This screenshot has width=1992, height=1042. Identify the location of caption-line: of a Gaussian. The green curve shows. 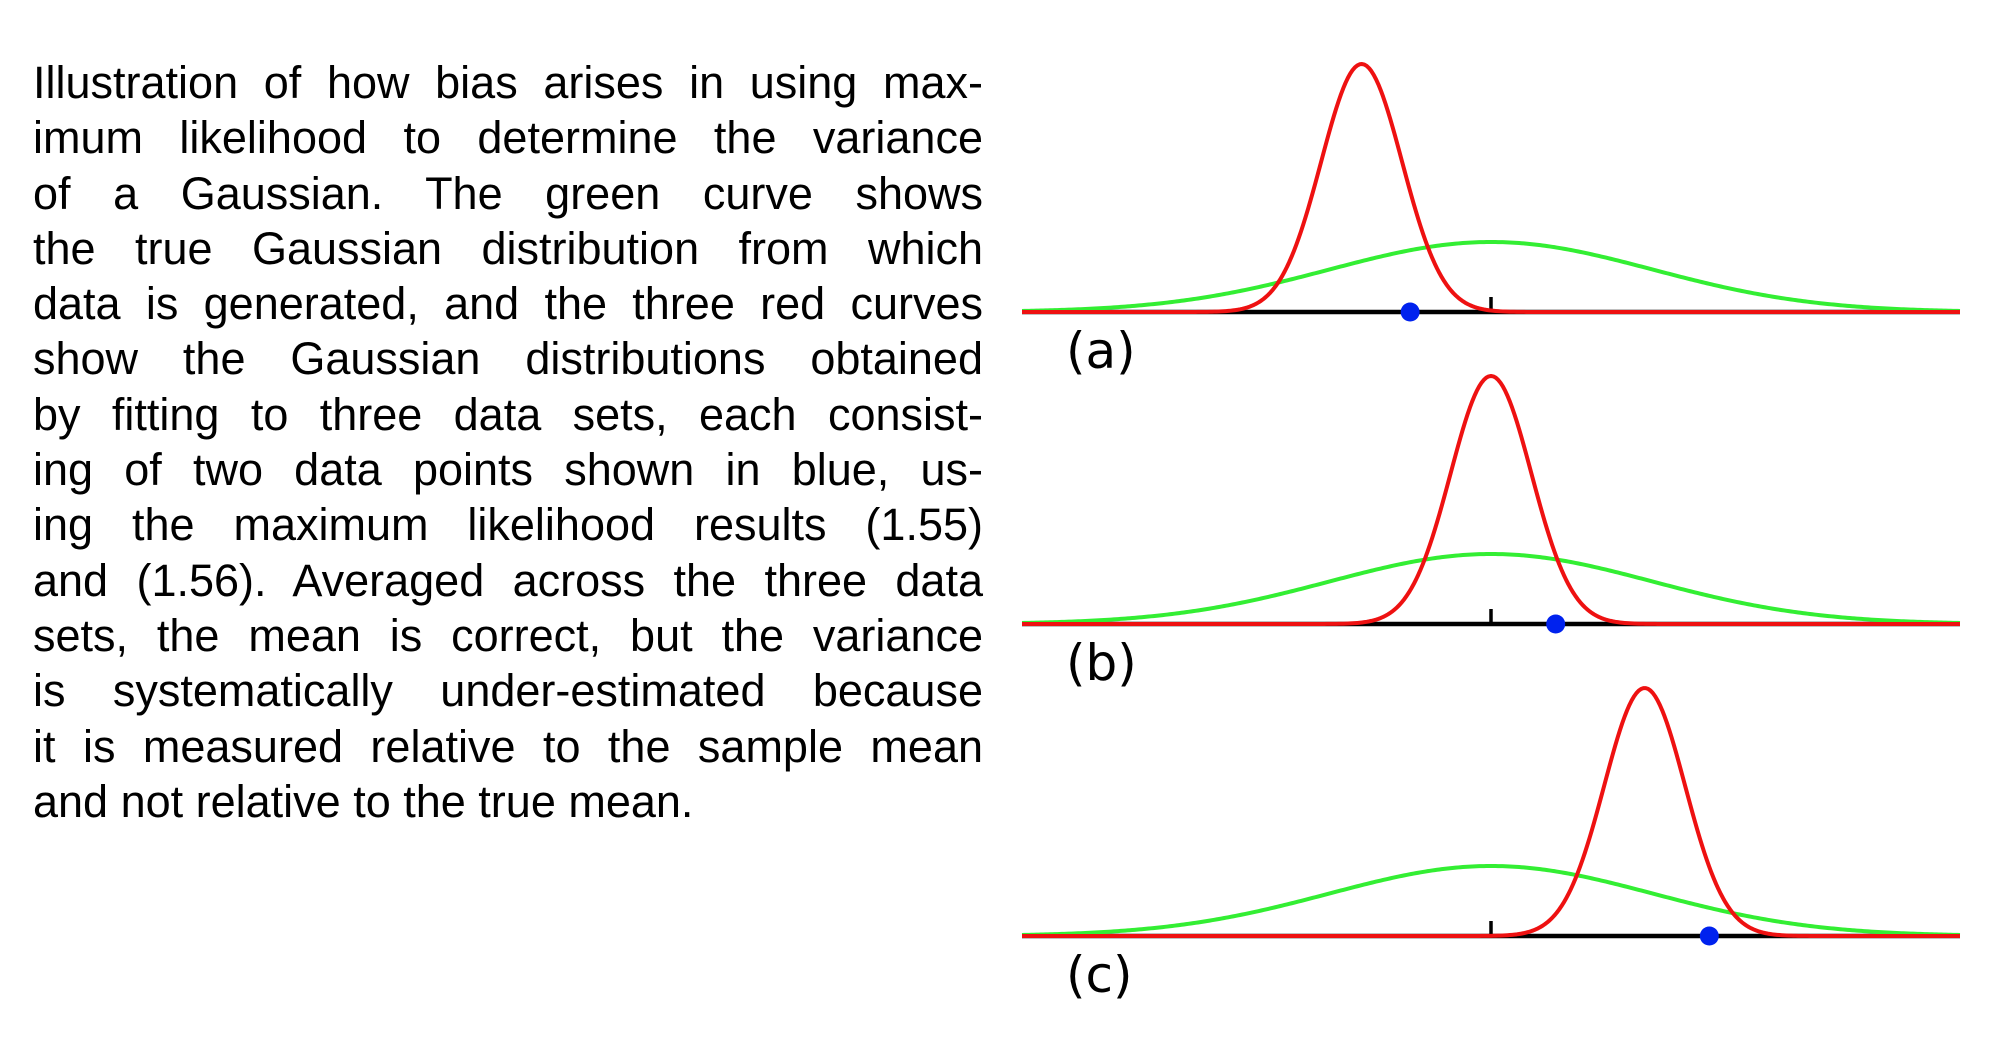
(508, 193).